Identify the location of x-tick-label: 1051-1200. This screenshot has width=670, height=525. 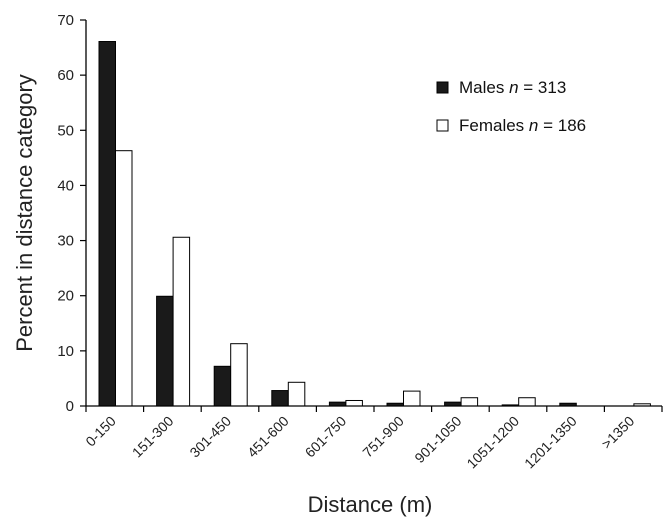
(492, 442).